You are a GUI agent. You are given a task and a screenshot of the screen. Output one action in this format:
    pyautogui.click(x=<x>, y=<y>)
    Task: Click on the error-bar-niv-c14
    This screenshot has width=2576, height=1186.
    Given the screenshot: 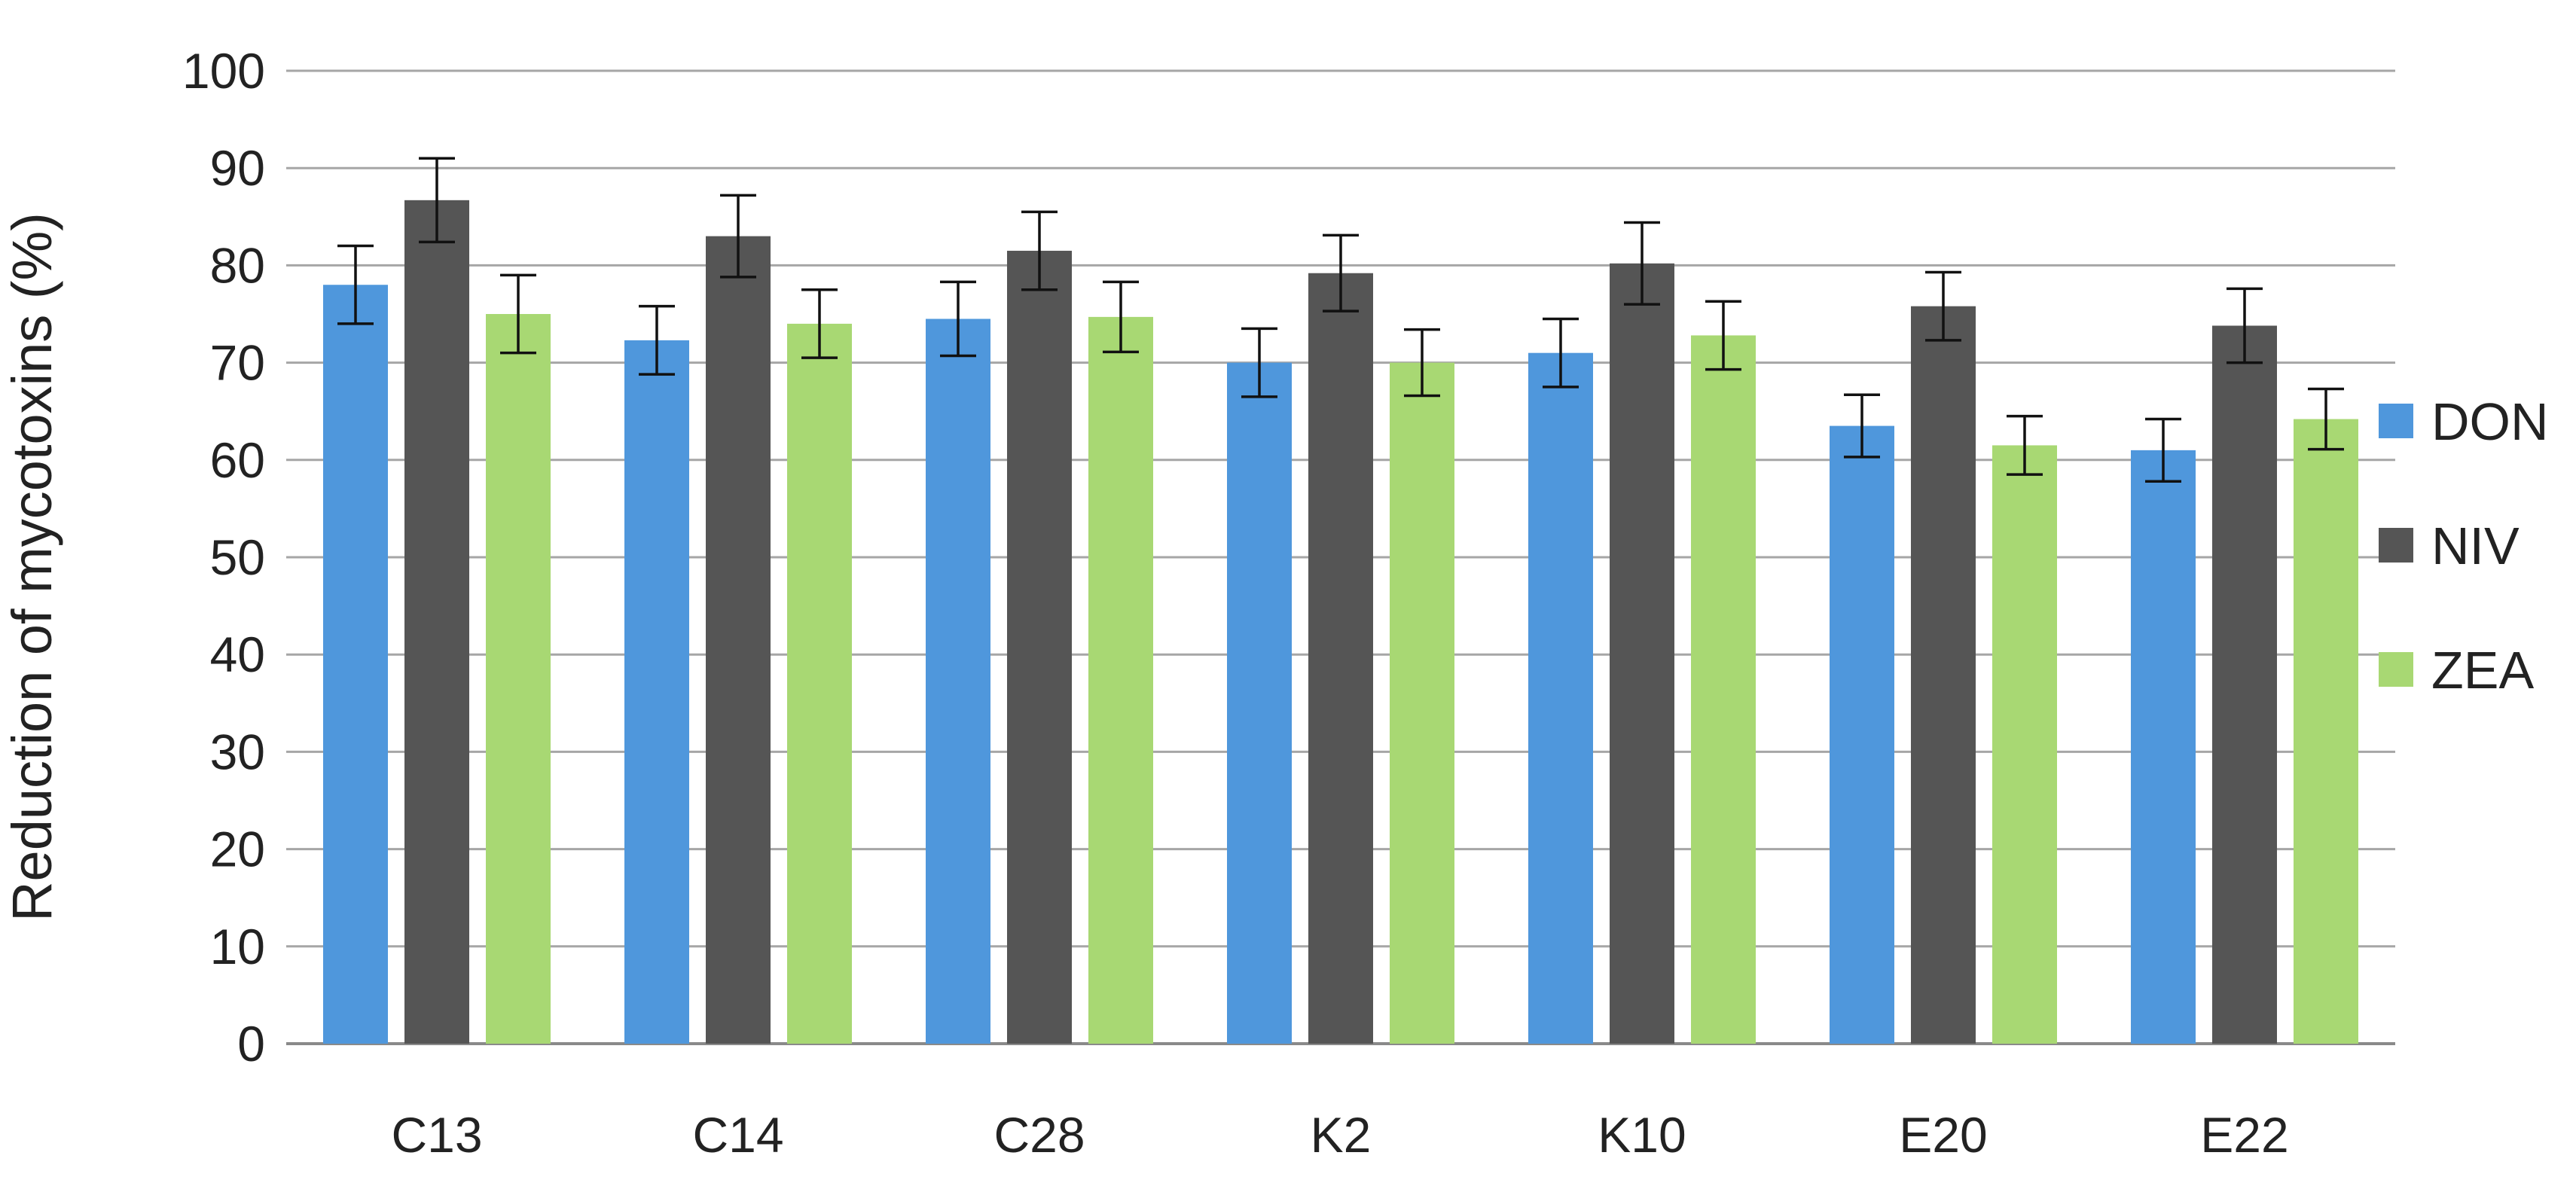 What is the action you would take?
    pyautogui.click(x=738, y=236)
    